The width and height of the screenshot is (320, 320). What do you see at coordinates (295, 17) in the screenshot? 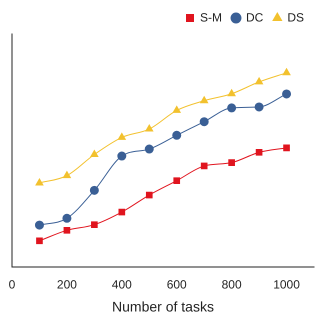
I see `legend-label: DS` at bounding box center [295, 17].